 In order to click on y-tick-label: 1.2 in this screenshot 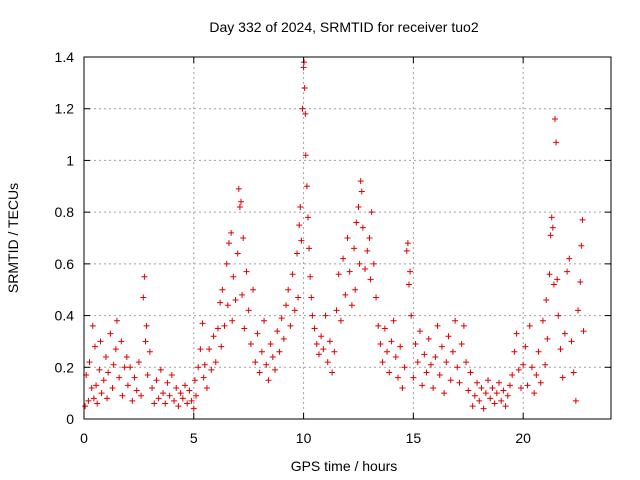, I will do `click(65, 109)`.